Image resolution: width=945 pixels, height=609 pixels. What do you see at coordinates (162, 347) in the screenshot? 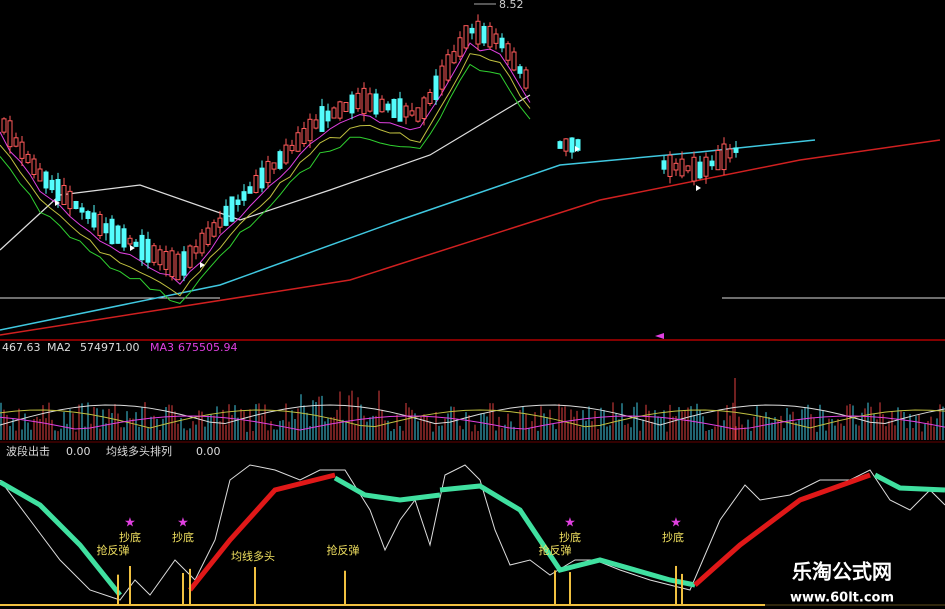
I see `volume-ma-name: MA3` at bounding box center [162, 347].